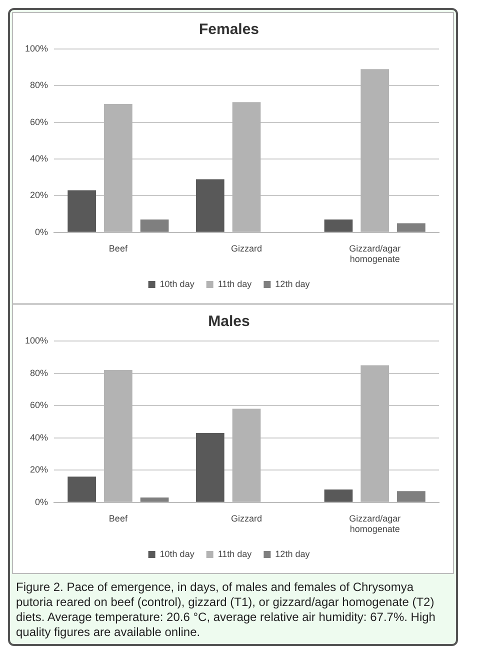  What do you see at coordinates (229, 29) in the screenshot?
I see `chart-title: Females` at bounding box center [229, 29].